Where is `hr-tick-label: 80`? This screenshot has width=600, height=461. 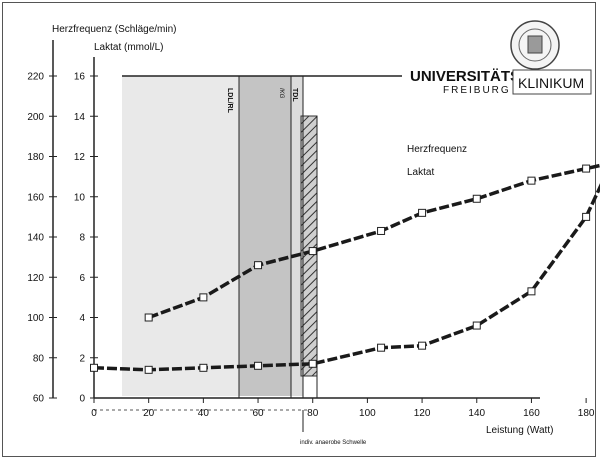 hr-tick-label: 80 is located at coordinates (39, 358).